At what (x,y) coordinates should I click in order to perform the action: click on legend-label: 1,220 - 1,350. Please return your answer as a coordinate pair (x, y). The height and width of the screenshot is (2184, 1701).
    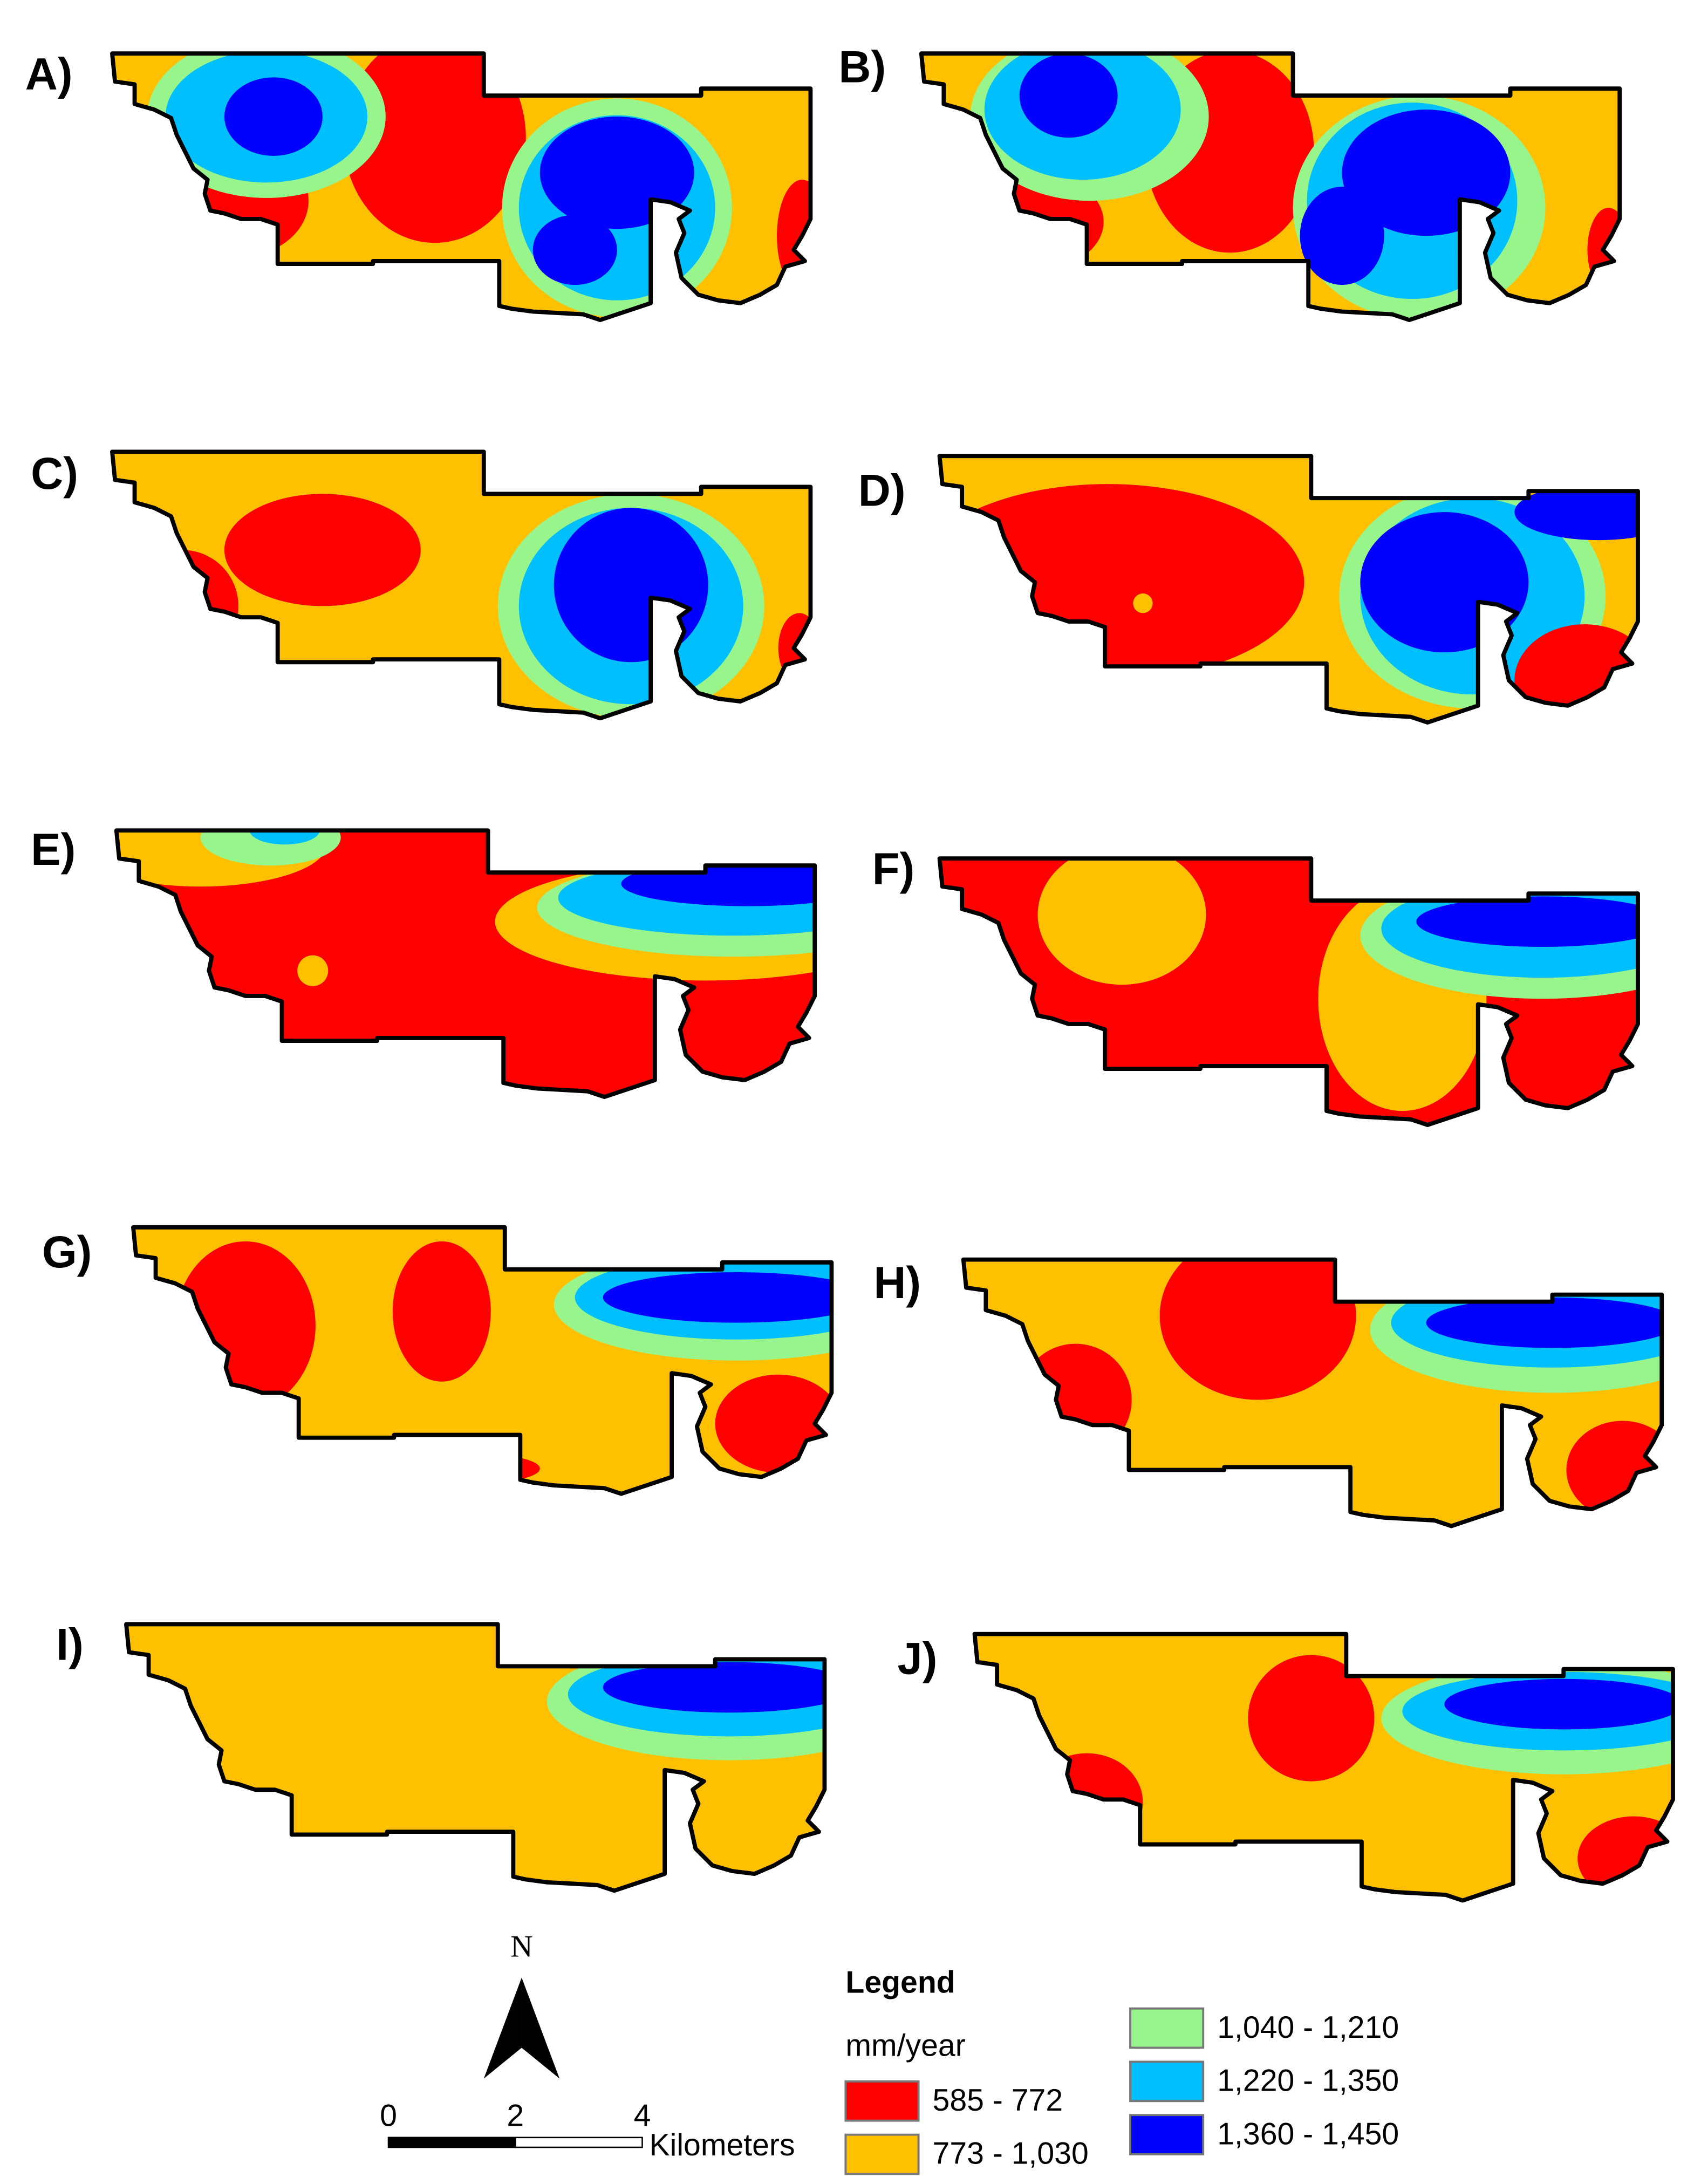
    Looking at the image, I should click on (1308, 2081).